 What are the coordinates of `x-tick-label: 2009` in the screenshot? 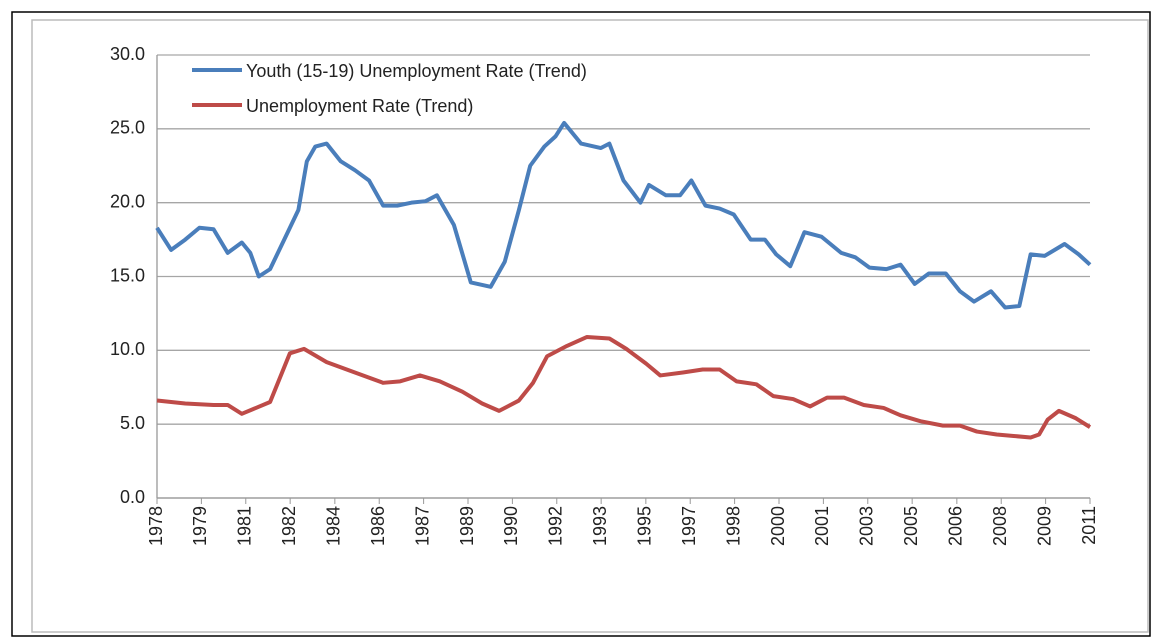 It's located at (1044, 526).